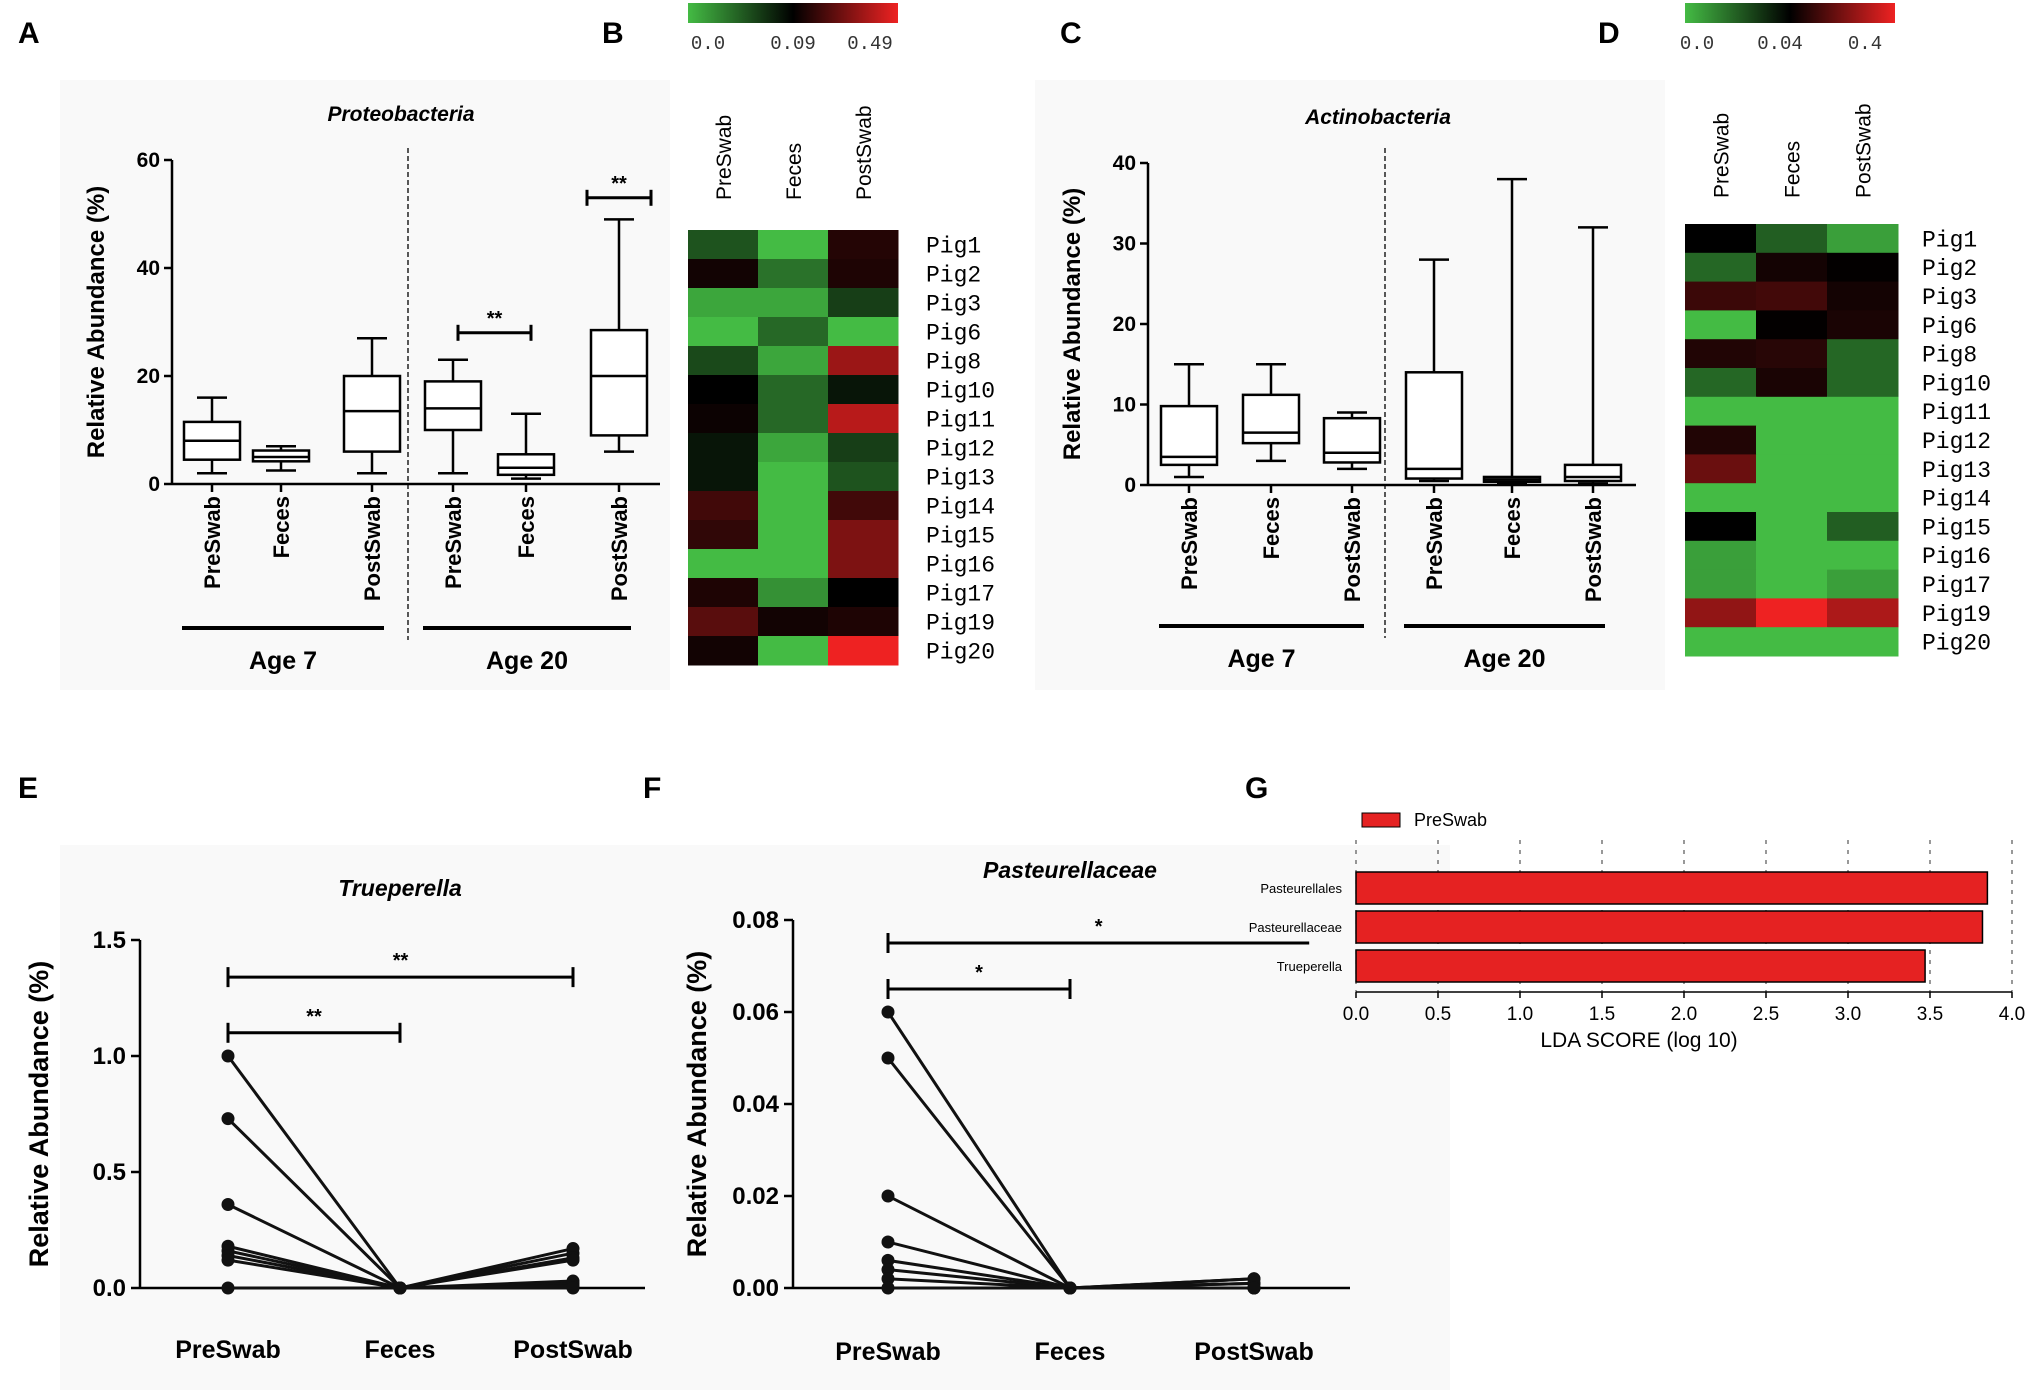  What do you see at coordinates (1310, 966) in the screenshot?
I see `bar-category-label: Trueperella` at bounding box center [1310, 966].